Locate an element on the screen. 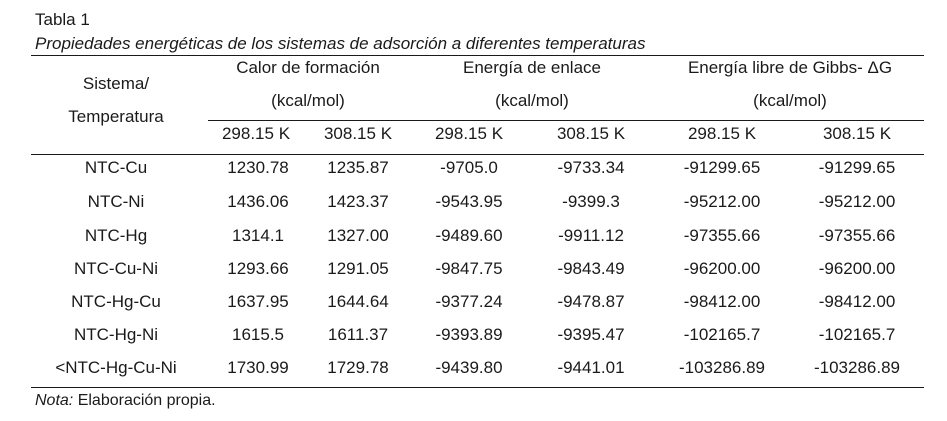  row-system-label: NTC-Ni is located at coordinates (116, 201).